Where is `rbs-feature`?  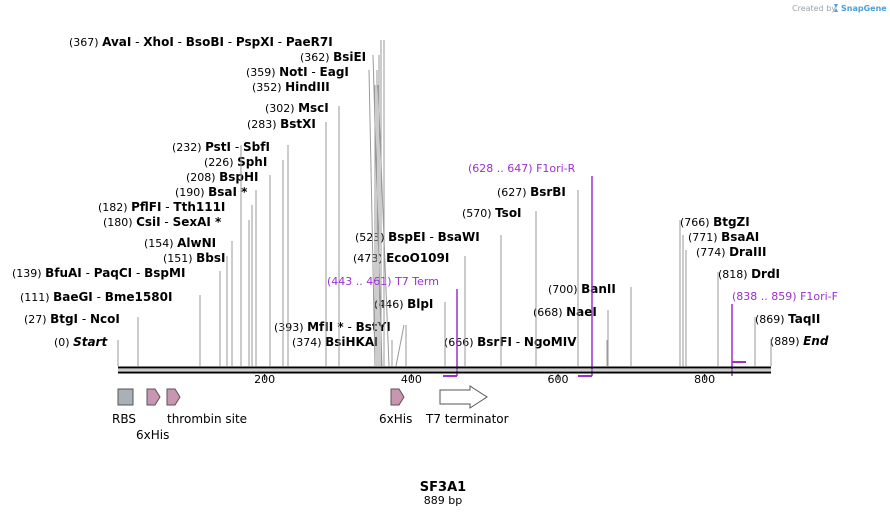
rbs-feature is located at coordinates (125, 397).